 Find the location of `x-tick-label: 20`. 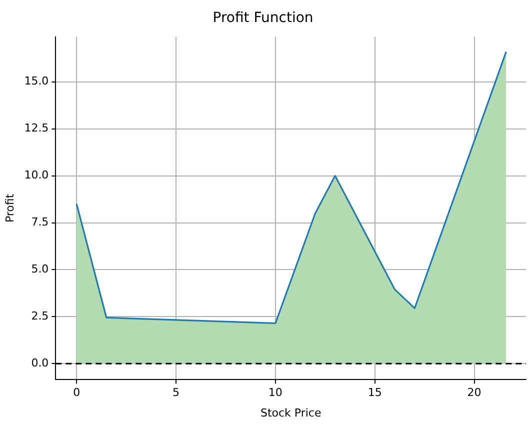

x-tick-label: 20 is located at coordinates (474, 393).